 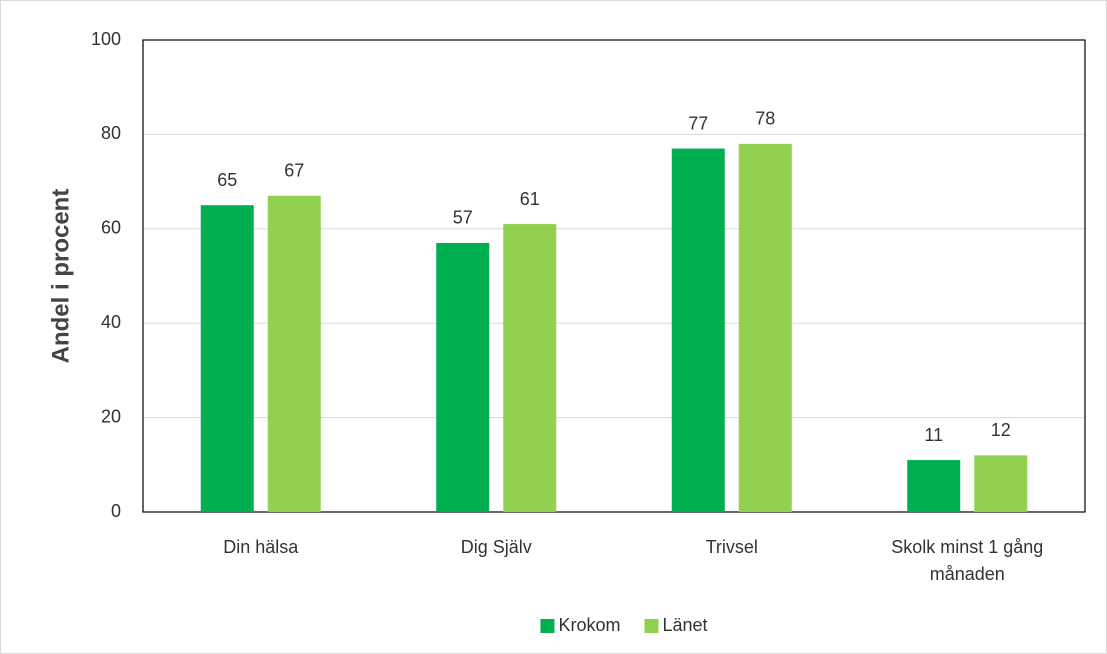 What do you see at coordinates (106, 39) in the screenshot?
I see `y-tick-label: 100` at bounding box center [106, 39].